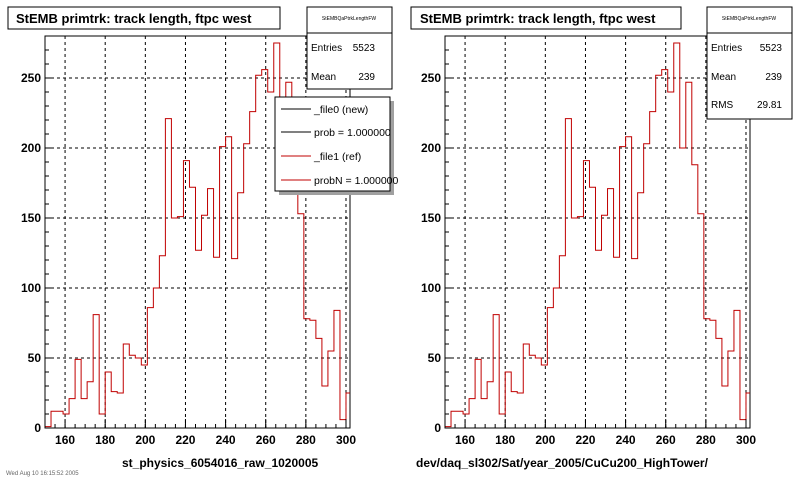  Describe the element at coordinates (769, 105) in the screenshot. I see `right-stats-rms-value: 29.81` at that location.